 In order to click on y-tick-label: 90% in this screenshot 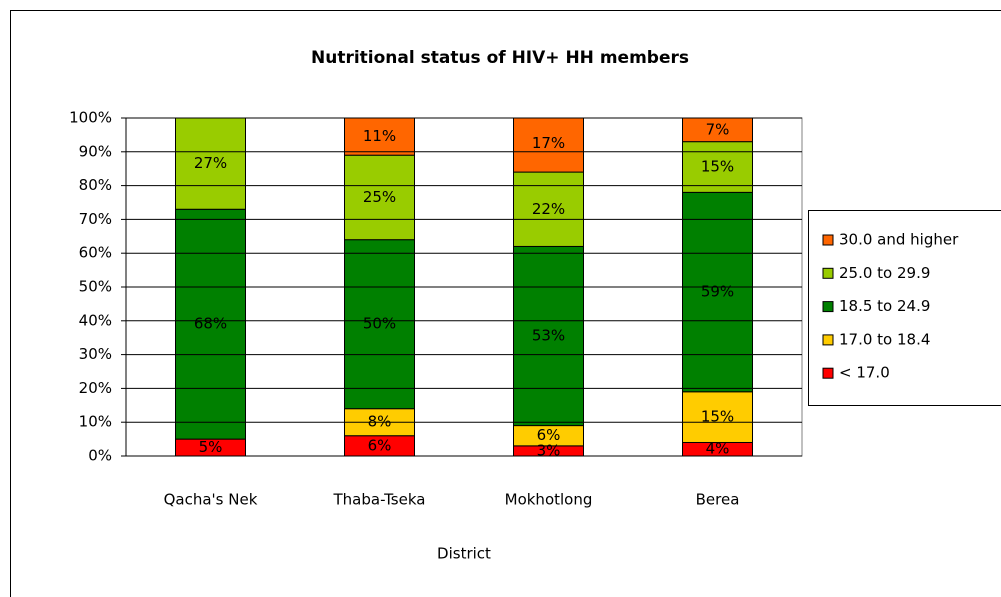, I will do `click(95, 151)`.